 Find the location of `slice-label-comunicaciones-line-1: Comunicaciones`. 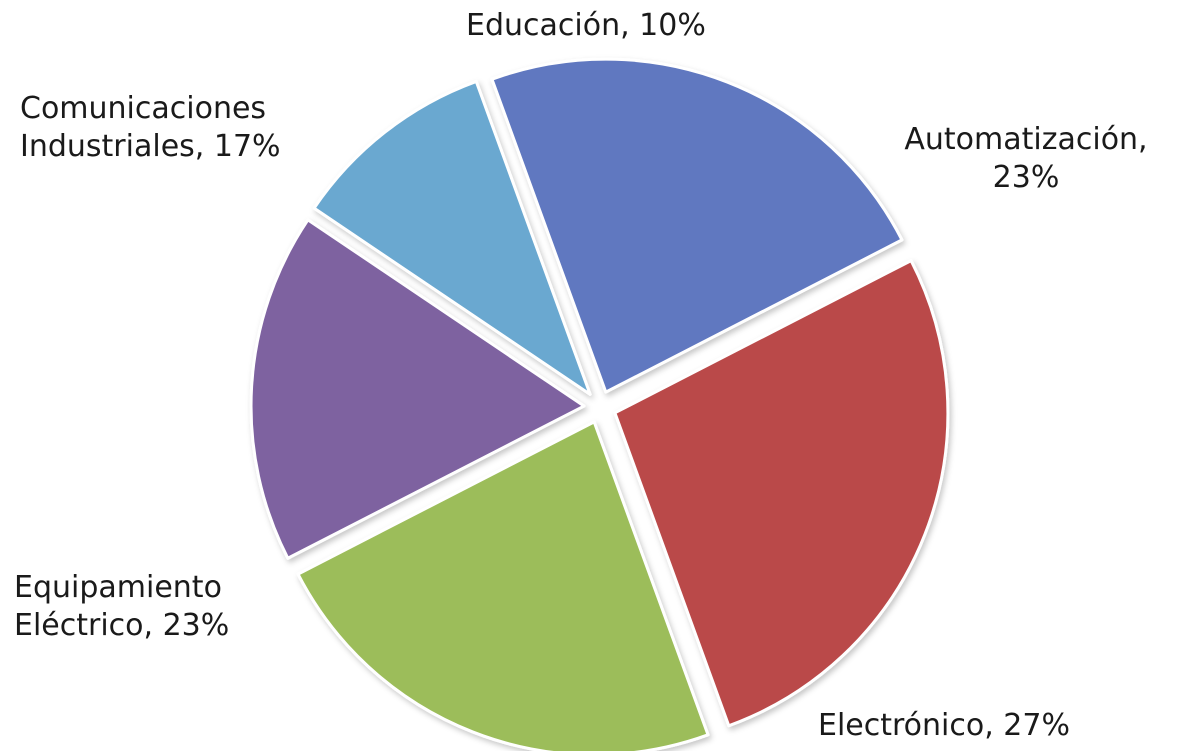

slice-label-comunicaciones-line-1: Comunicaciones is located at coordinates (143, 108).